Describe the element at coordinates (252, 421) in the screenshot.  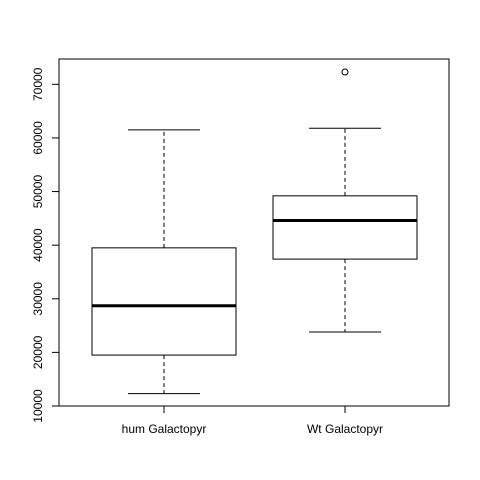
I see `x-axis: hum Galactopyr Wt Galactopyr` at that location.